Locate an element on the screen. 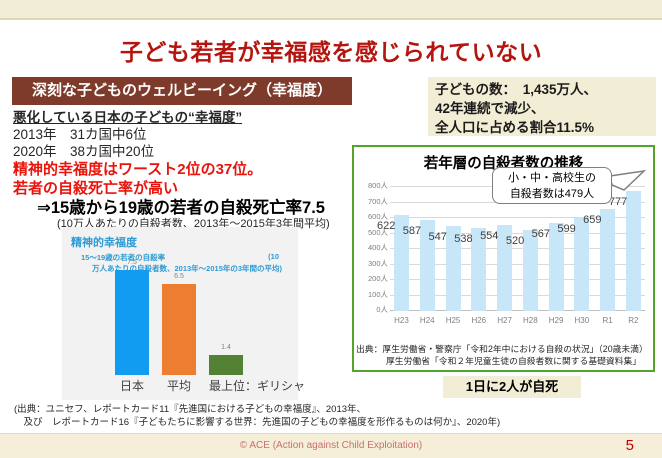  rank-2013: 2013年 31カ国中6位 is located at coordinates (80, 134).